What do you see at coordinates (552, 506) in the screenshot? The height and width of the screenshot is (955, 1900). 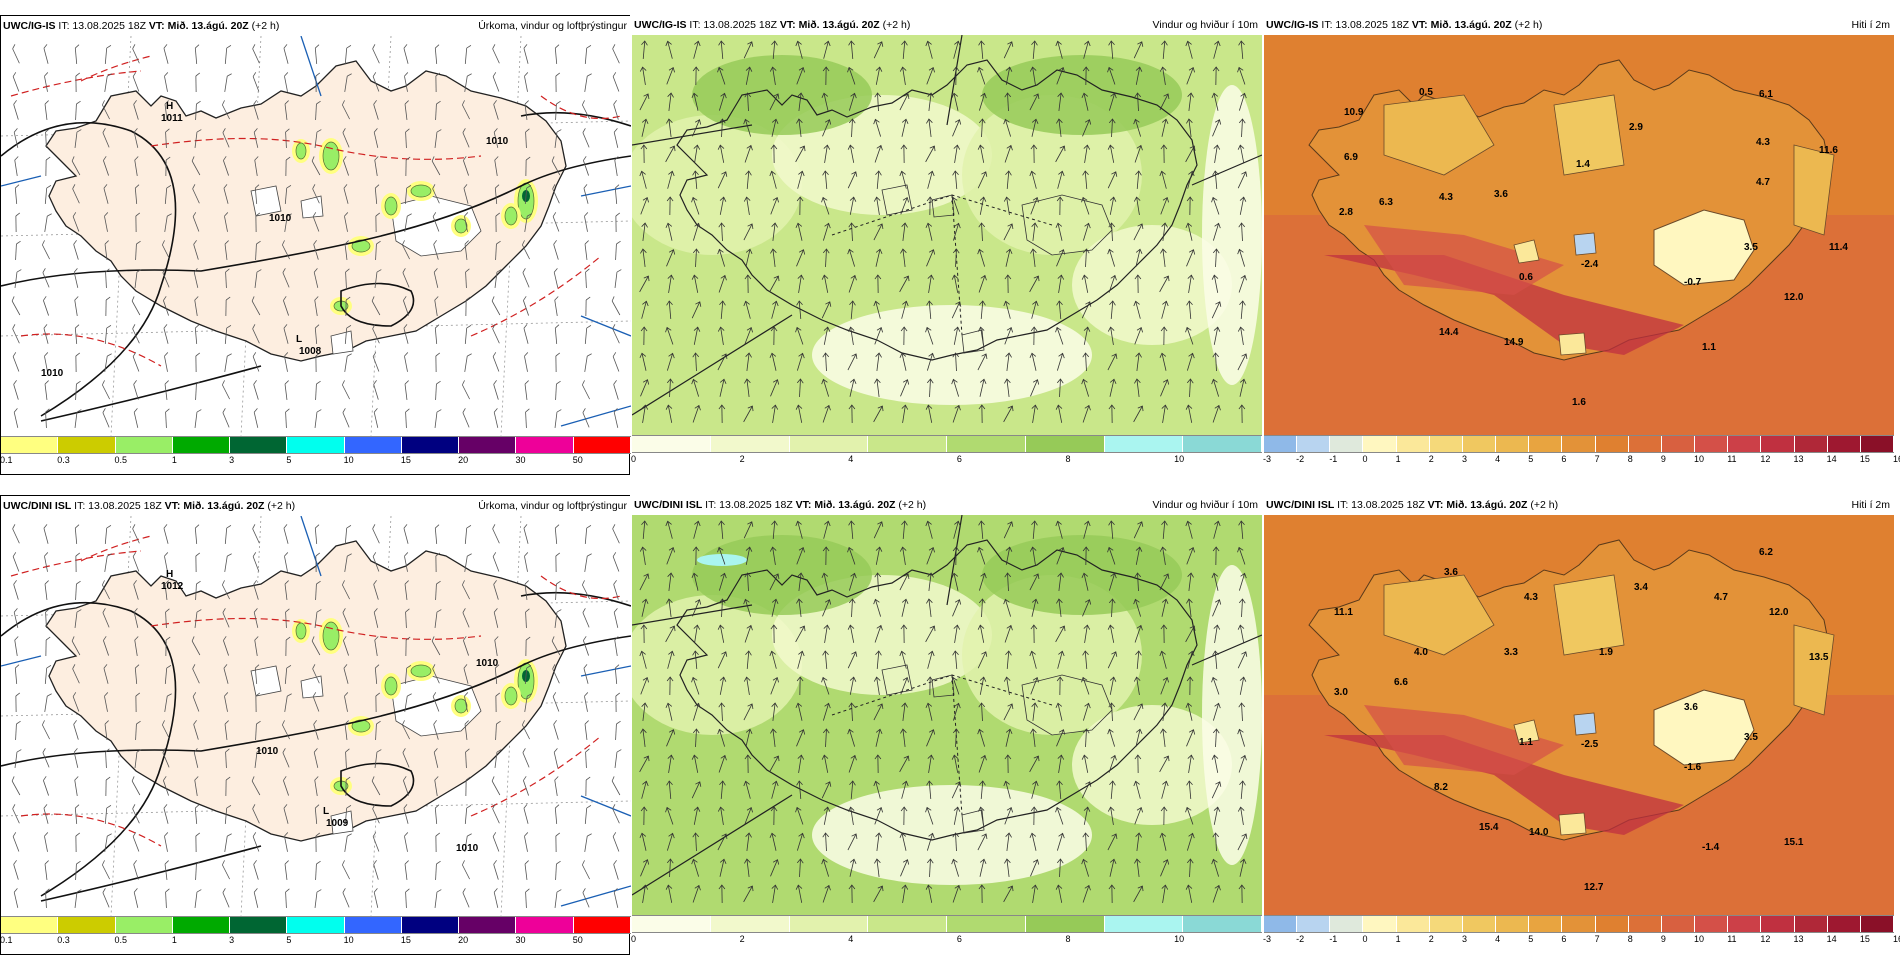 I see `product-name: Úrkoma, vindur og loftþrýstingur` at bounding box center [552, 506].